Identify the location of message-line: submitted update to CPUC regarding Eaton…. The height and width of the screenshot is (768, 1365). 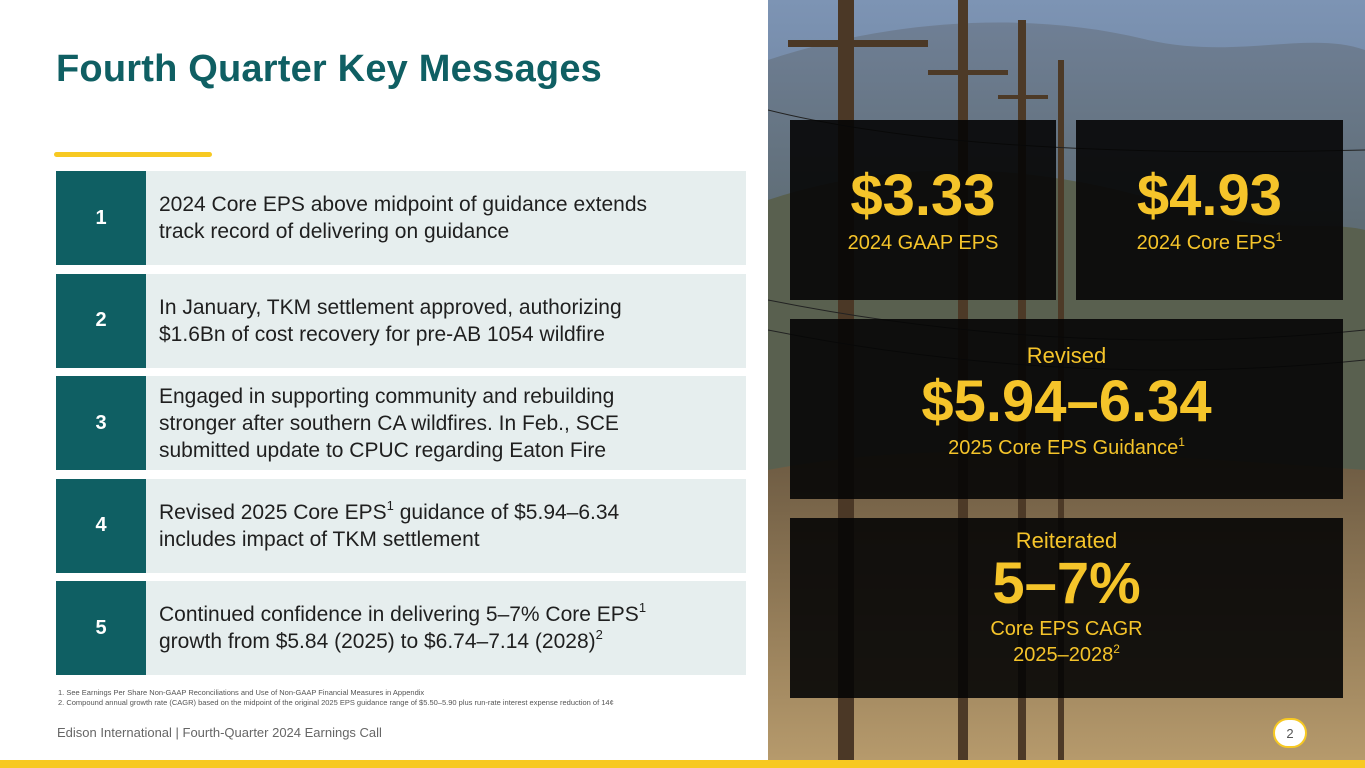
(383, 450).